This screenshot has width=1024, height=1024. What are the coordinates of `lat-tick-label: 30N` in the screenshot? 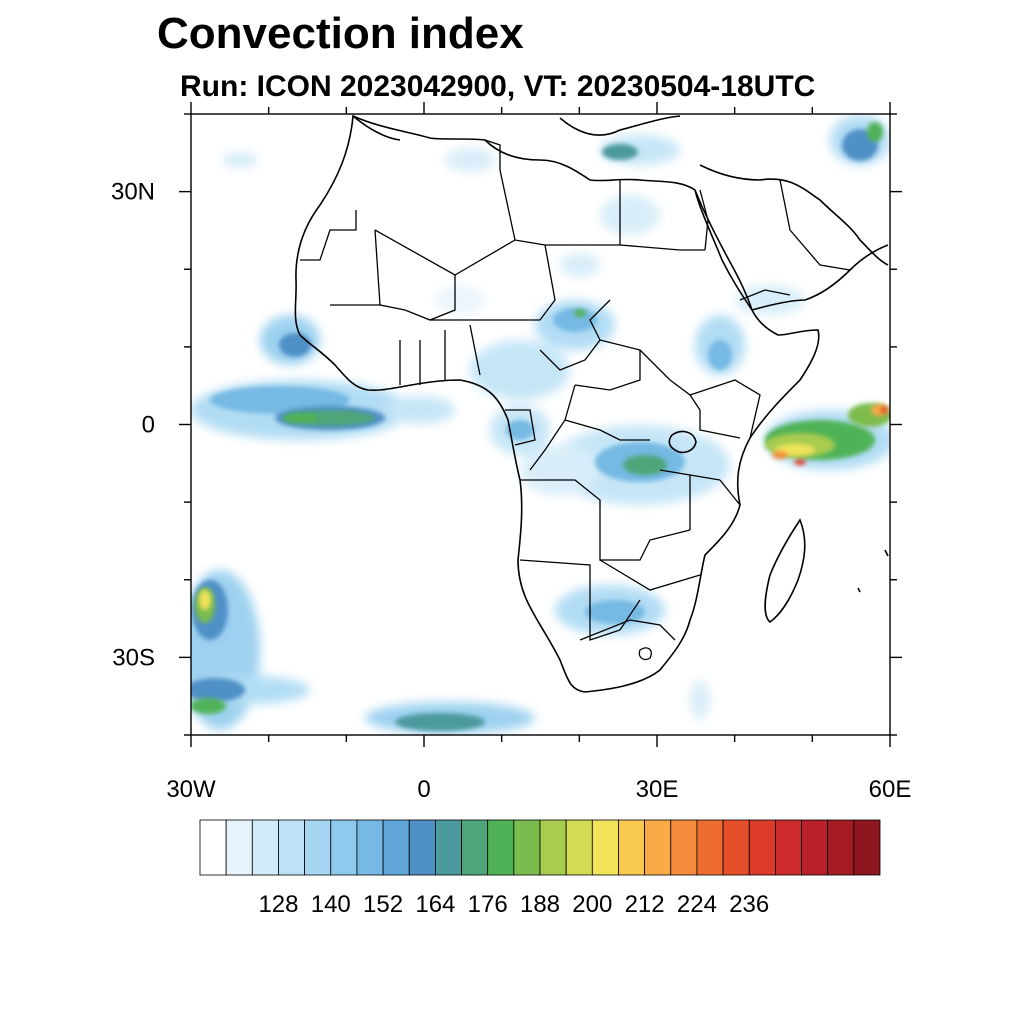 It's located at (133, 192).